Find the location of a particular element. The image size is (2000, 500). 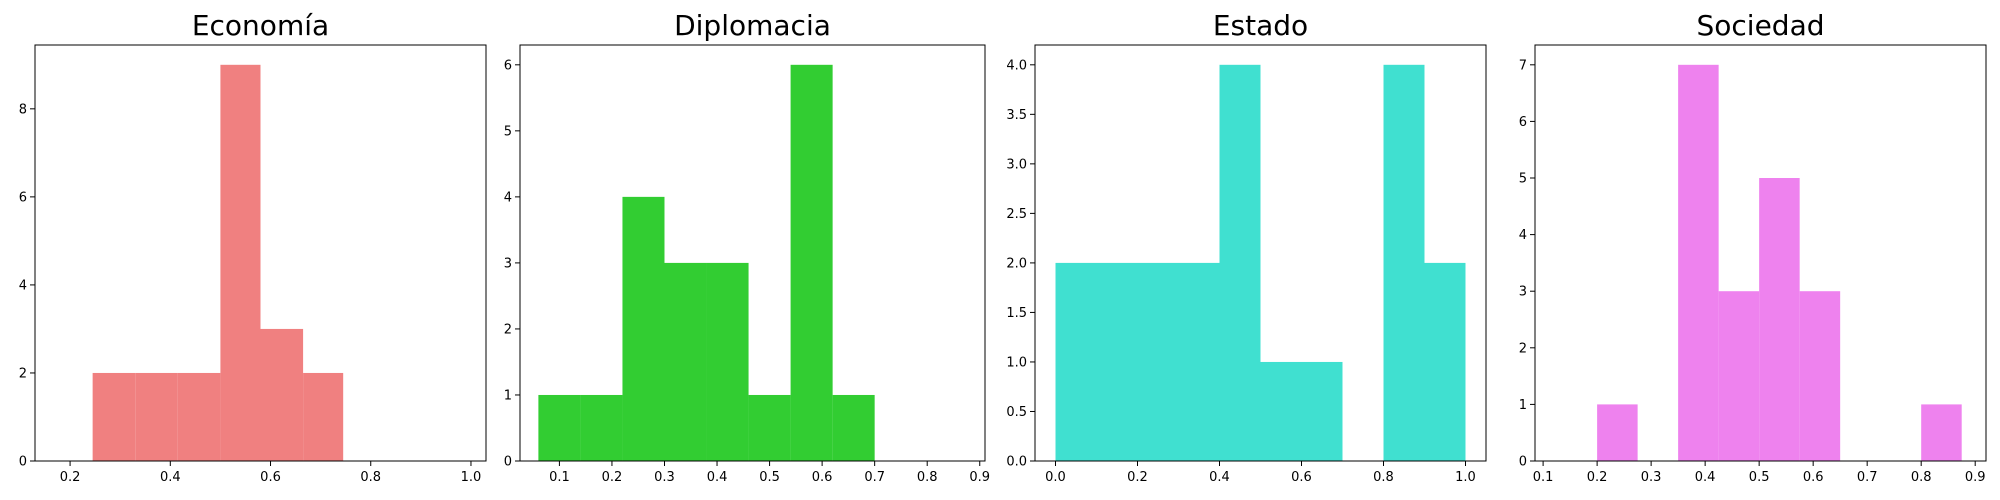

y-tick-label: 2.5 is located at coordinates (1016, 214).